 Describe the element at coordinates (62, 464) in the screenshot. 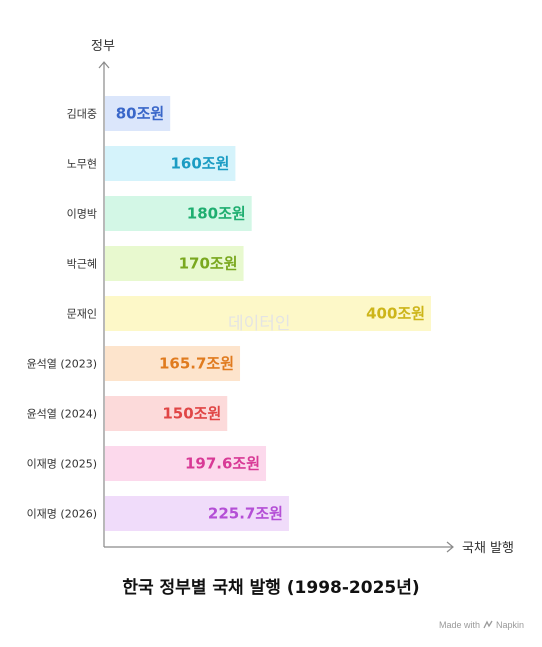

I see `category-label-7: 이재명 (2025)` at that location.